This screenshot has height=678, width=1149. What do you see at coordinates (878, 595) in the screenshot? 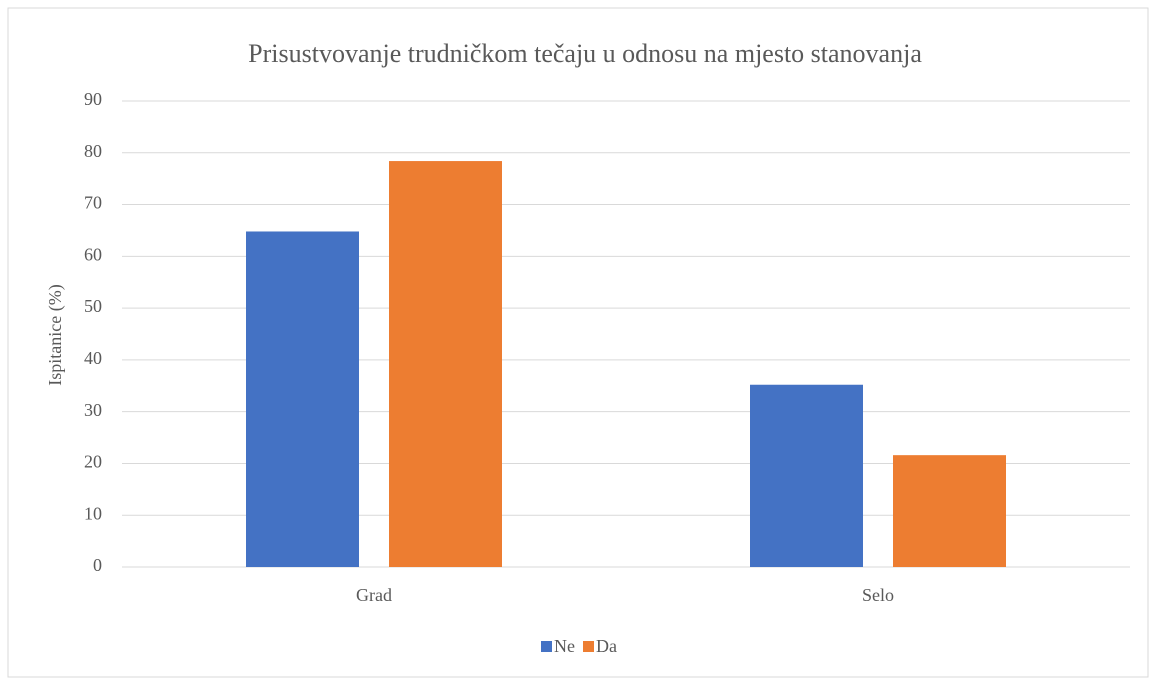
I see `x-tick-label: Selo` at bounding box center [878, 595].